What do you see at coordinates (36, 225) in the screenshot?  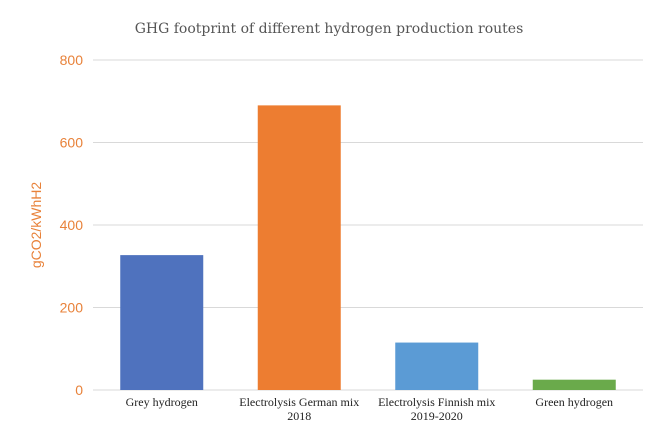 I see `y-axis-label: gCO2/kWhH2` at bounding box center [36, 225].